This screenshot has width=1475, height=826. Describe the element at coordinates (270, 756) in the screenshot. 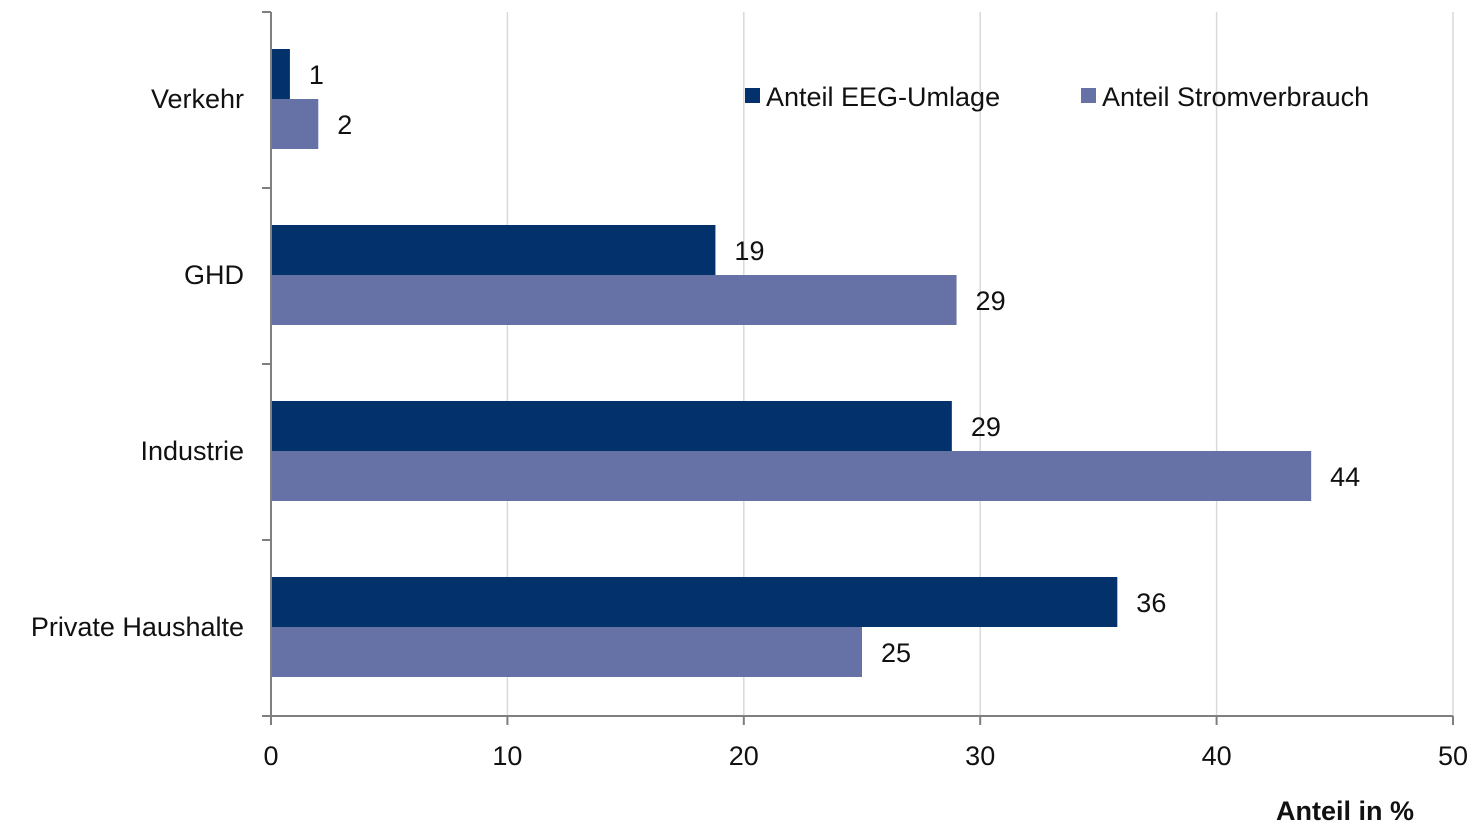

I see `x-tick-label-0: 0` at that location.